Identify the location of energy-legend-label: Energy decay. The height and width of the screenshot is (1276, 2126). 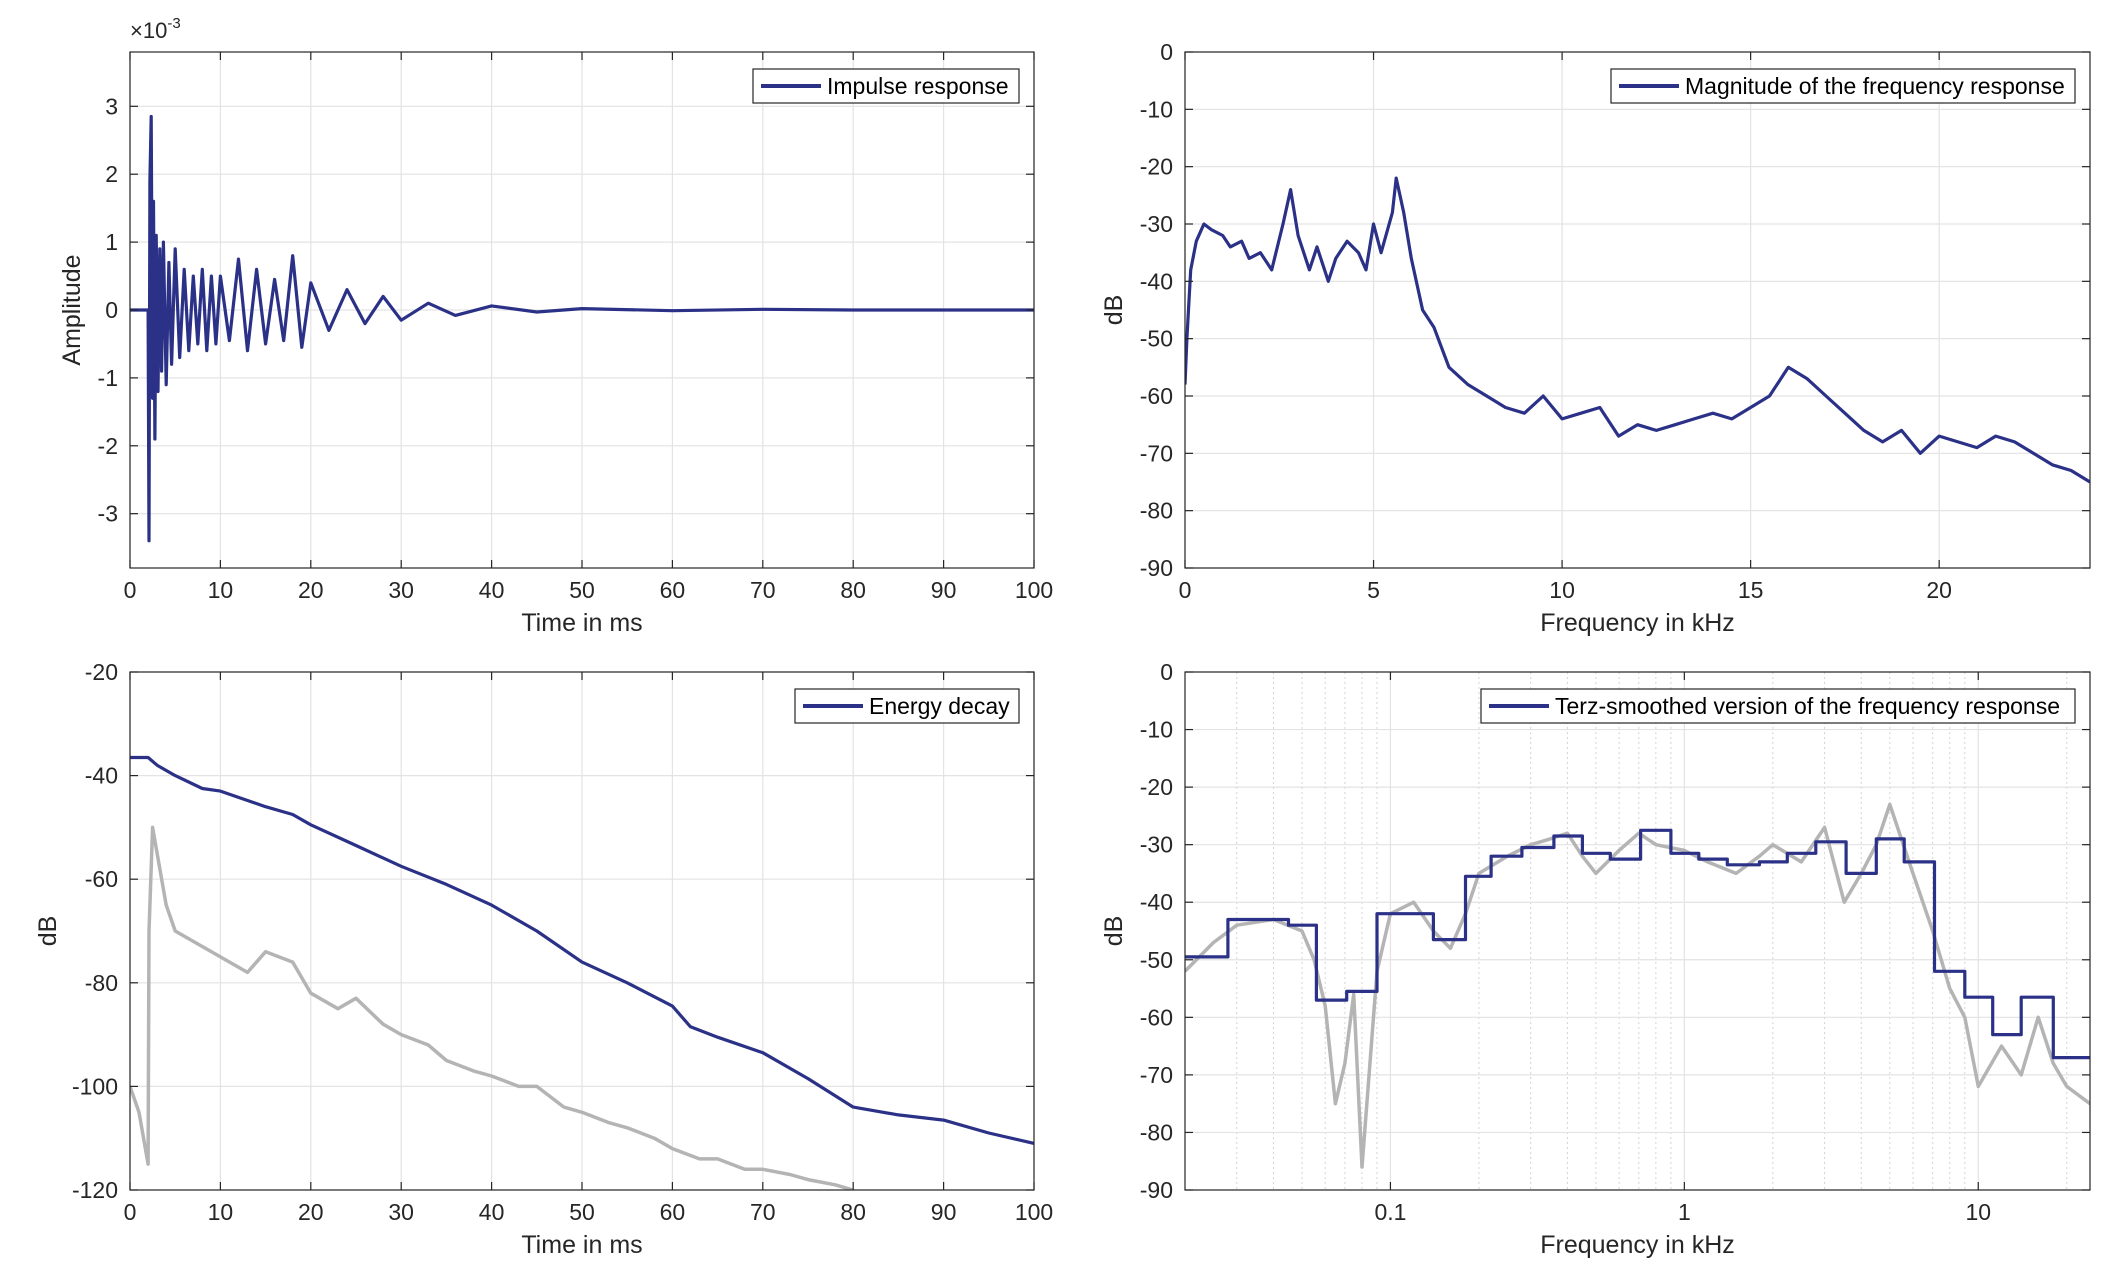
(939, 706).